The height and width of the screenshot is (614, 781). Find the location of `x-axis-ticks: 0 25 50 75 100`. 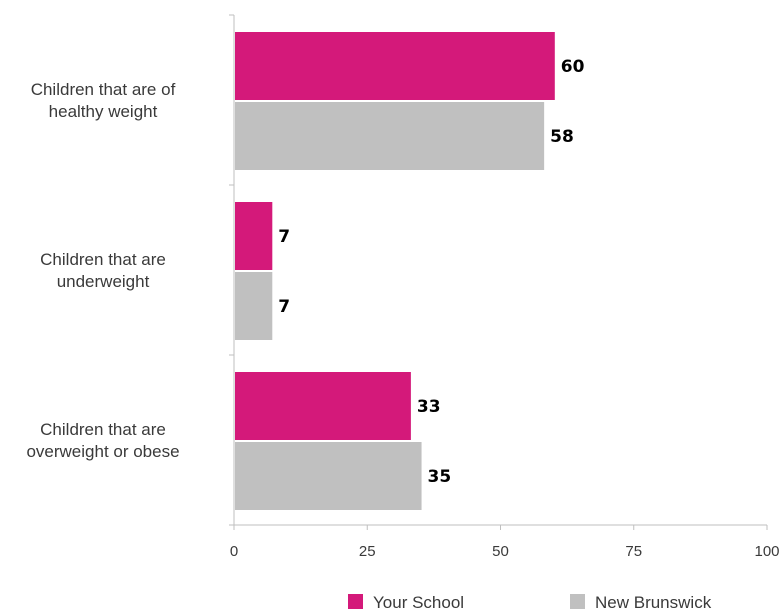

x-axis-ticks: 0 25 50 75 100 is located at coordinates (505, 542).